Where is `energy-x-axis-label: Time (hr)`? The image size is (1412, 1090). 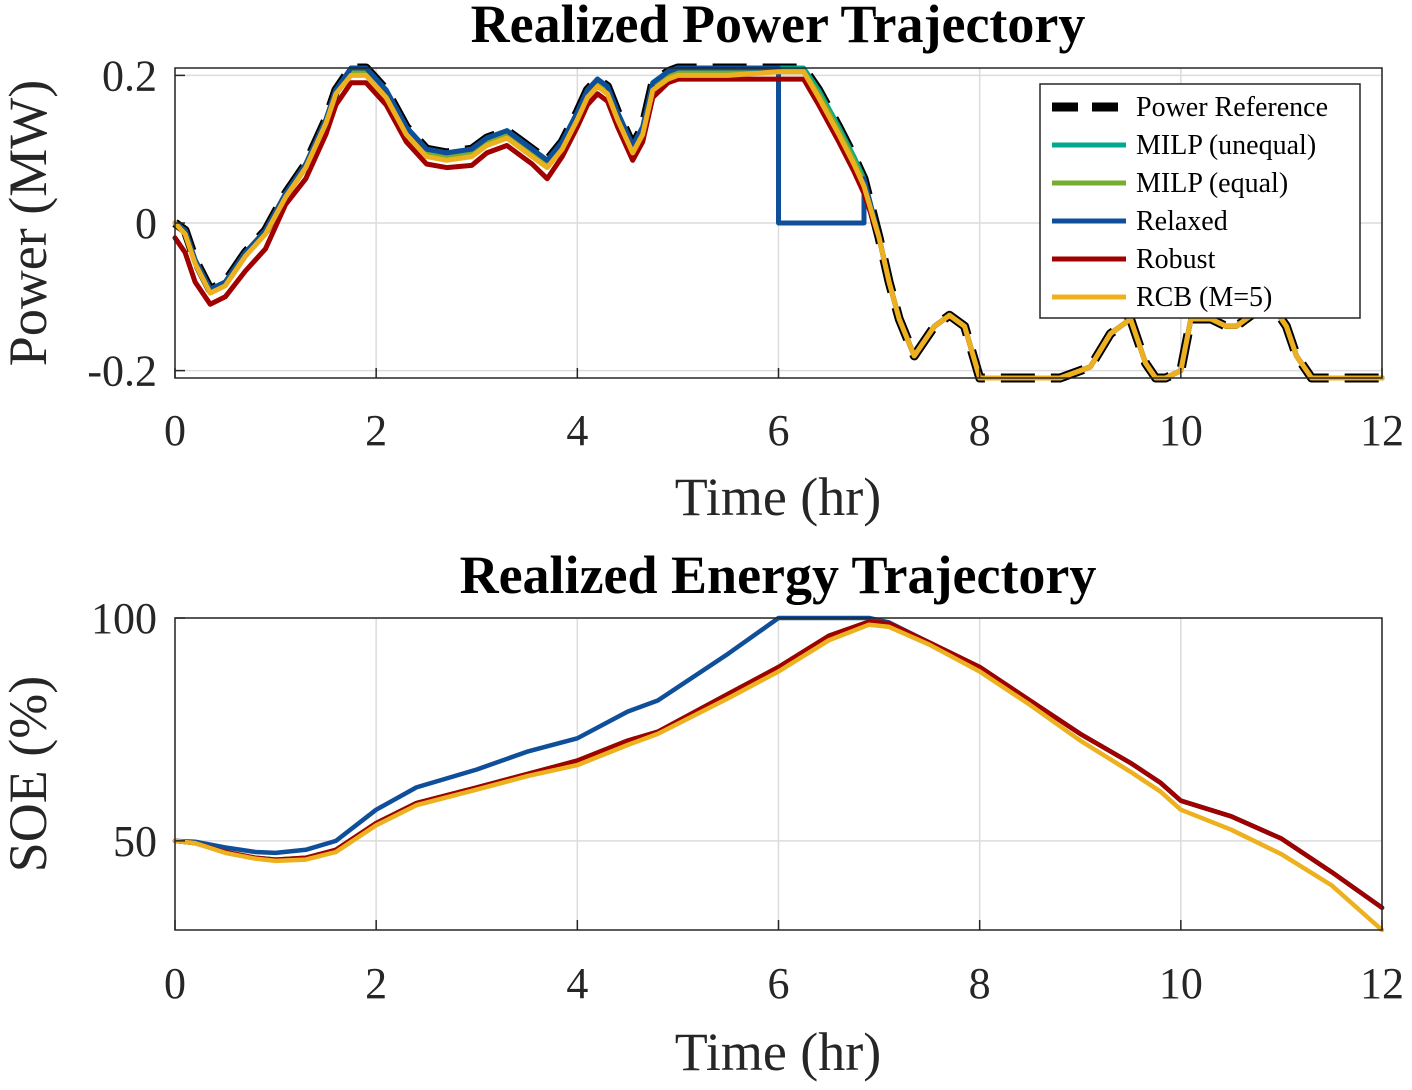
energy-x-axis-label: Time (hr) is located at coordinates (778, 1052).